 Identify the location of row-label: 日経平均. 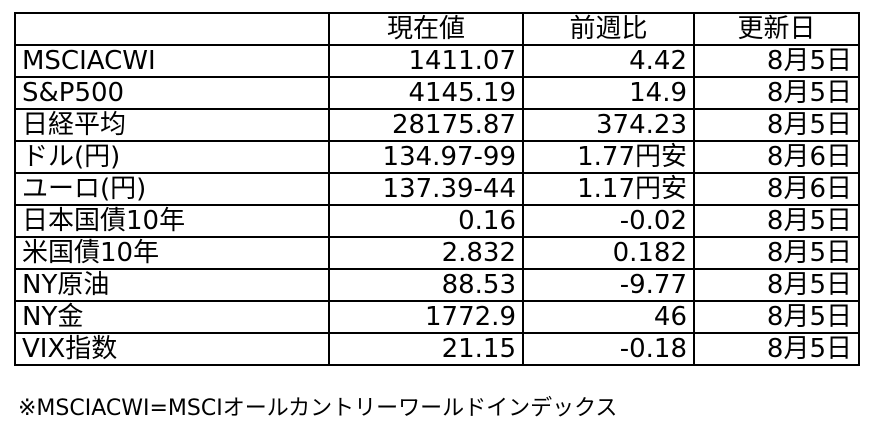
(172, 125).